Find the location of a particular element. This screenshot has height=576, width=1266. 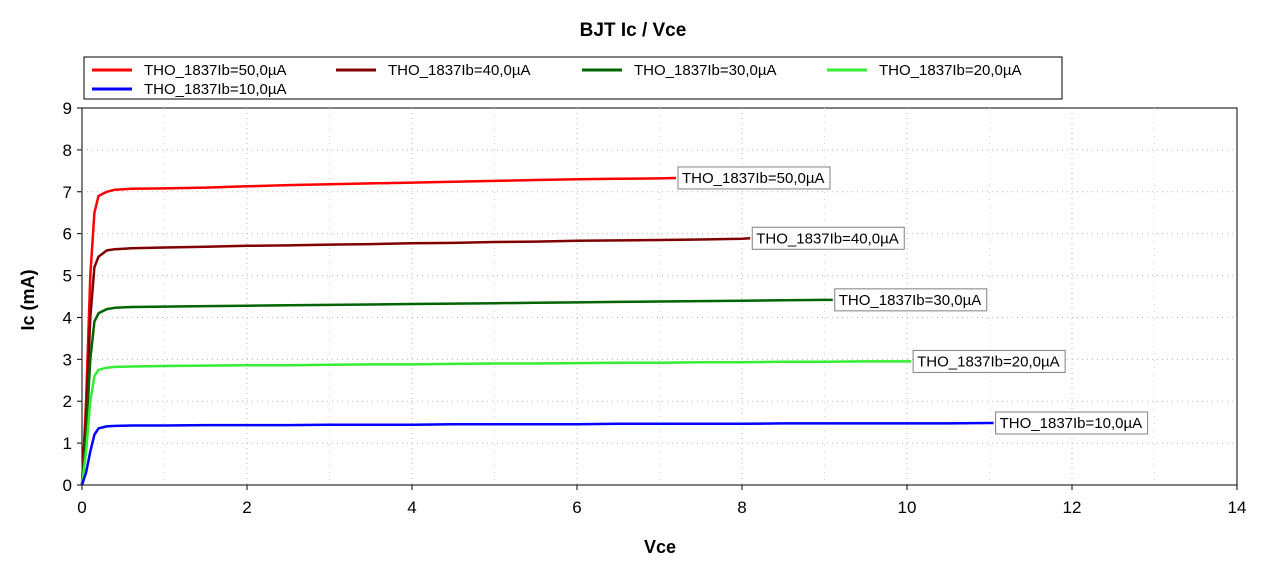

legend-item-2: THO_1837Ib=30,0µA is located at coordinates (679, 70).